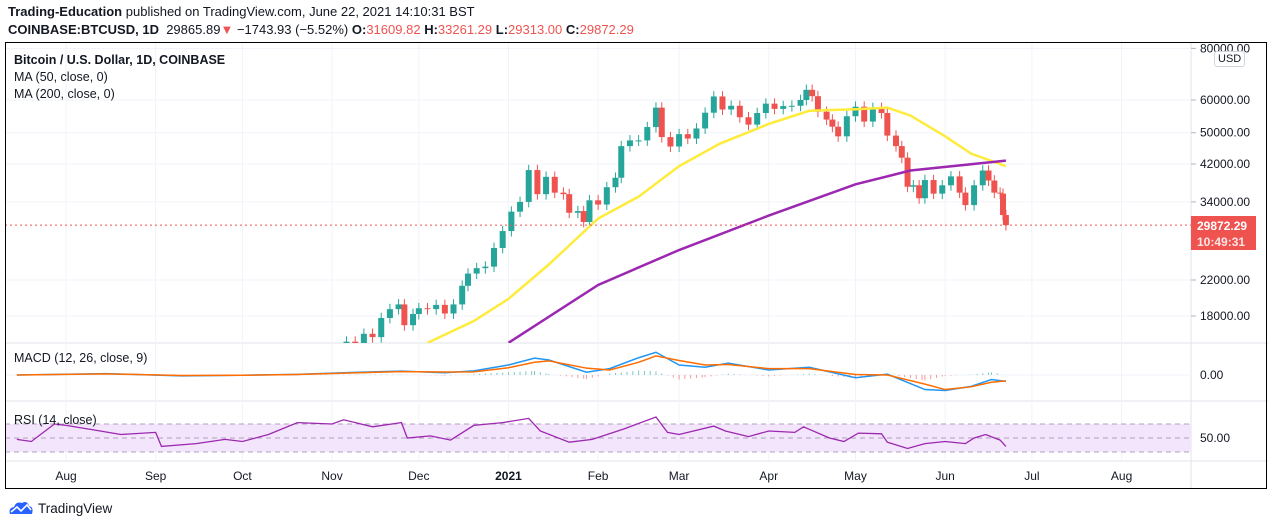  What do you see at coordinates (242, 476) in the screenshot?
I see `time-tick-label: Oct` at bounding box center [242, 476].